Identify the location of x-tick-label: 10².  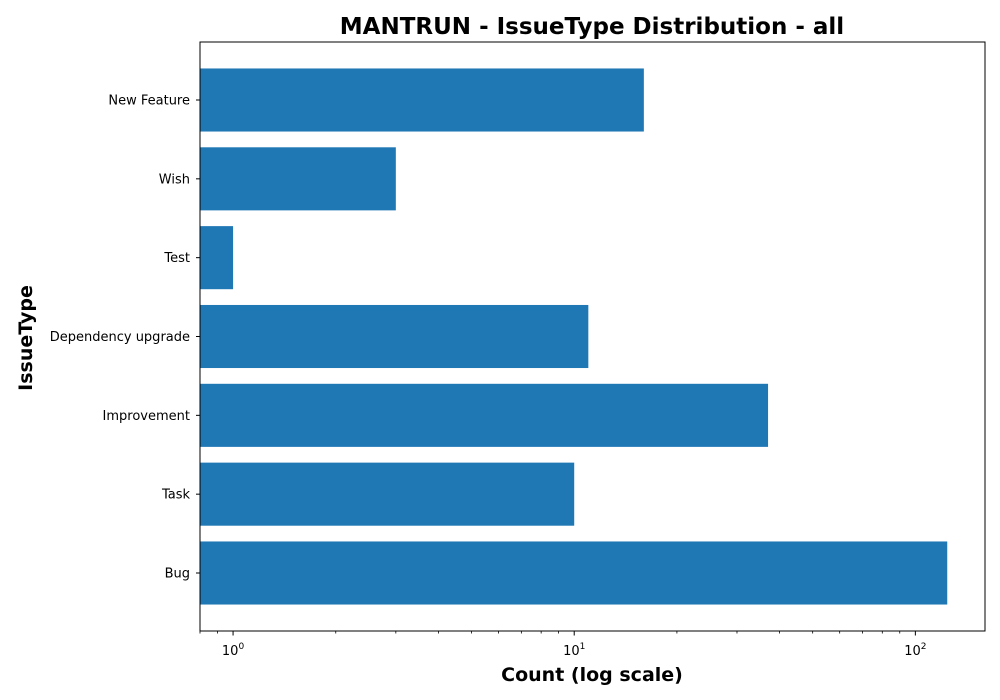
(915, 650).